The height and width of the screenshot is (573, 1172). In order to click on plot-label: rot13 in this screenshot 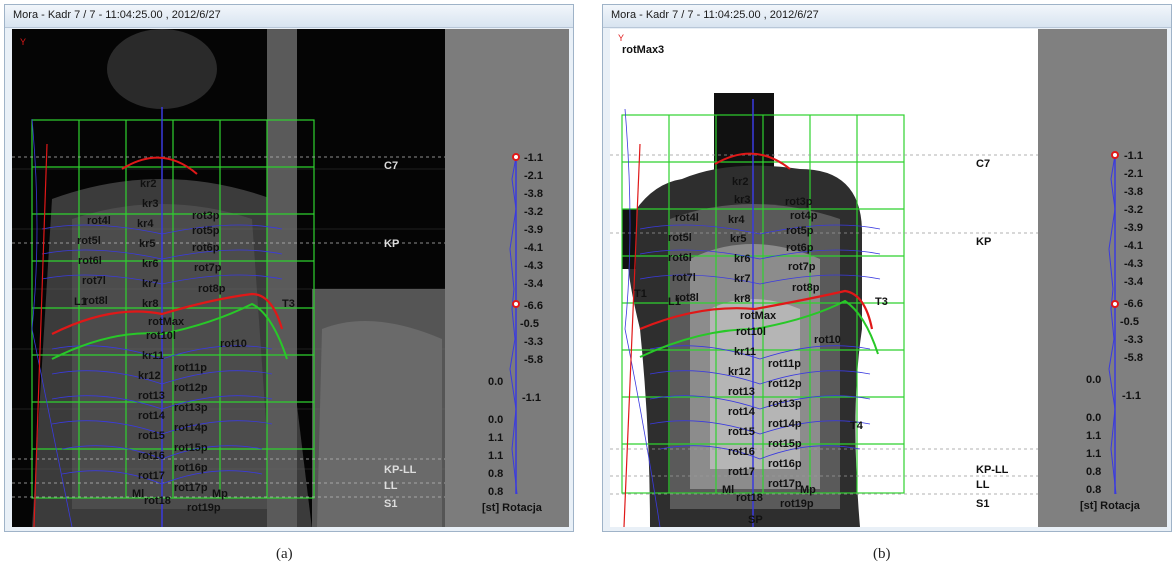, I will do `click(151, 396)`.